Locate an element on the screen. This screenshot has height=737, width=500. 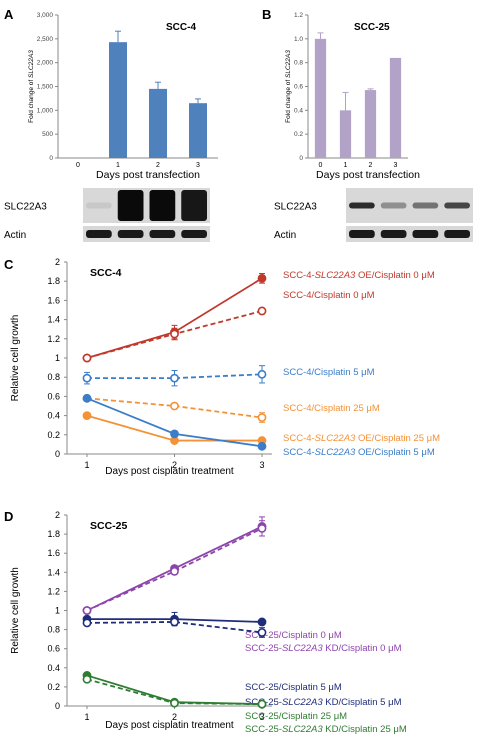
series-label: SCC-4/Cisplatin 25 μM is located at coordinates (331, 408).